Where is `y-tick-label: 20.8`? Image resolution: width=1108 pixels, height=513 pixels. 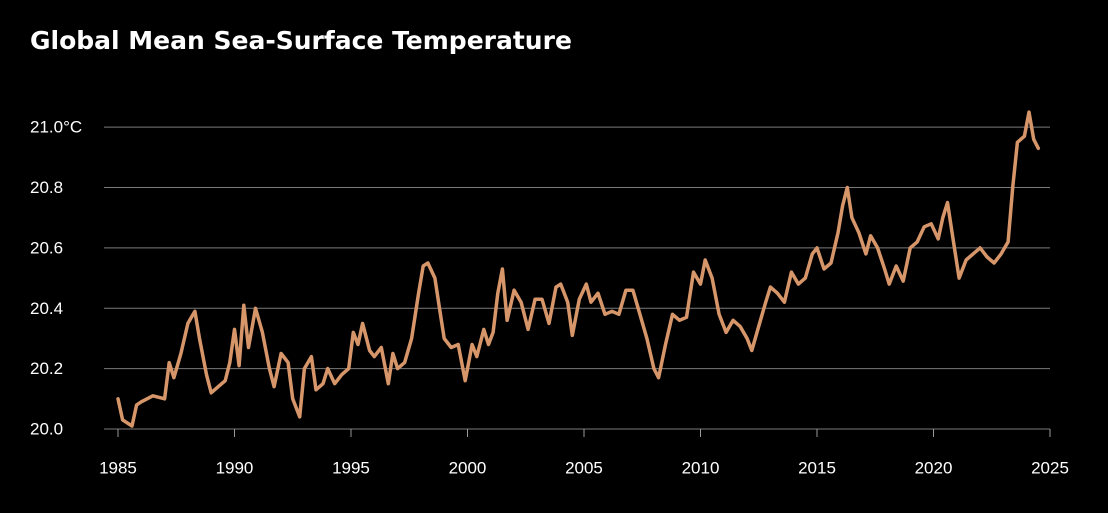 y-tick-label: 20.8 is located at coordinates (46, 187).